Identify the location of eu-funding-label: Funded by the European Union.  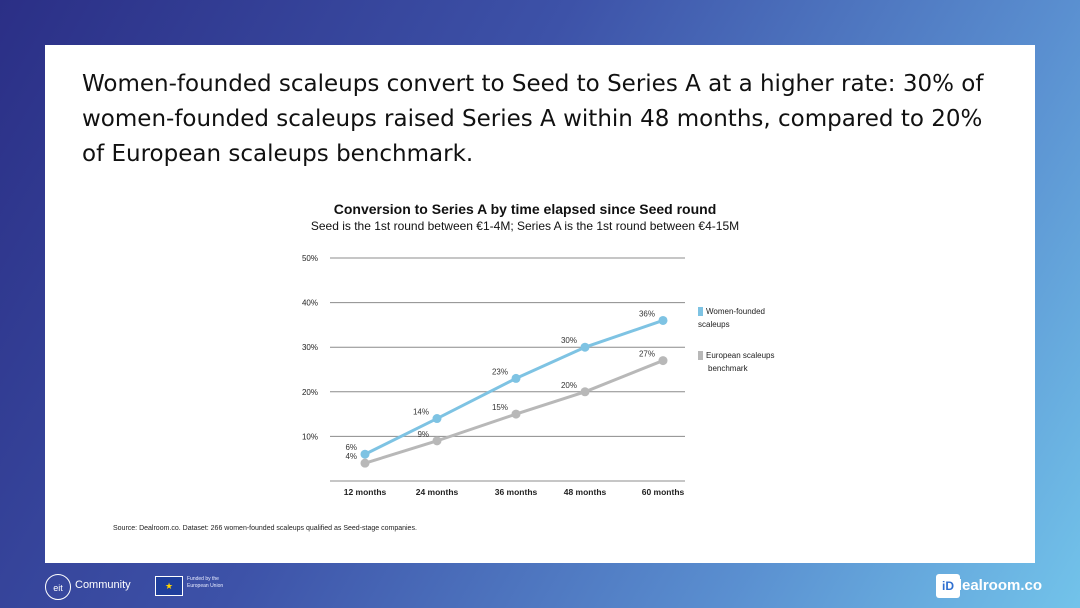
(205, 582).